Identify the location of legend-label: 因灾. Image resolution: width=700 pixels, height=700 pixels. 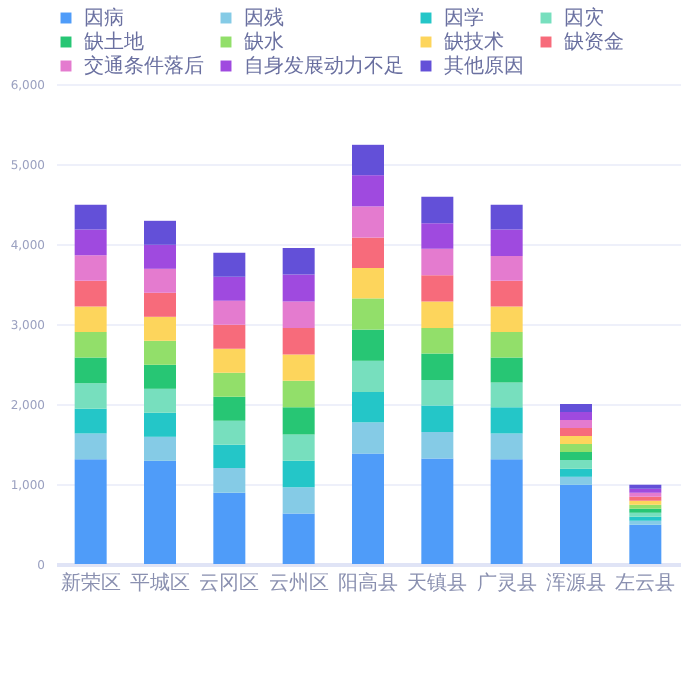
(584, 18).